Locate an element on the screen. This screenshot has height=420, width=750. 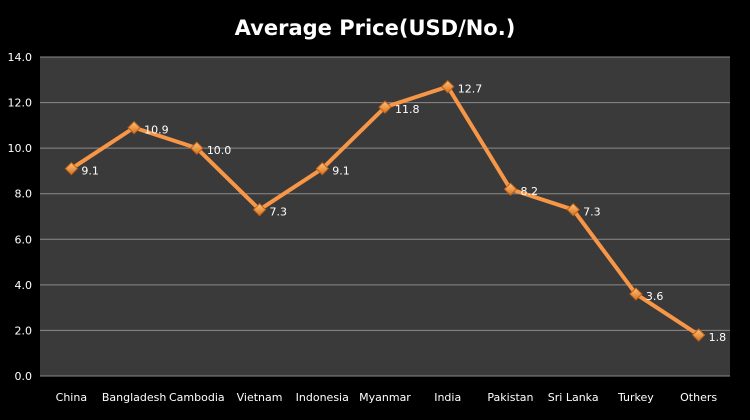
y-tick-label: 10.0 is located at coordinates (20, 148).